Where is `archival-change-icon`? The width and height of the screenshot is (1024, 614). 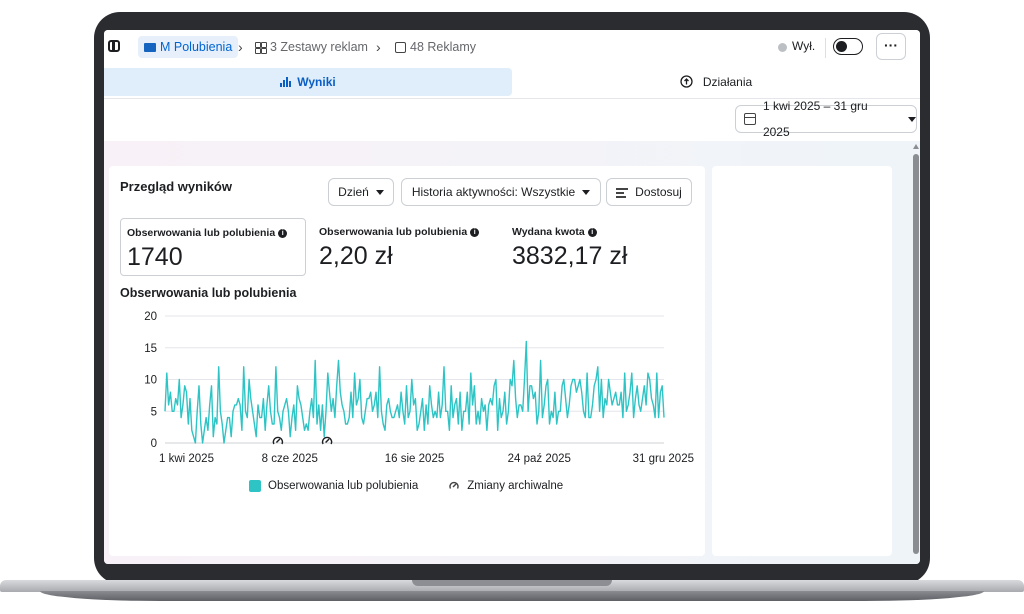
archival-change-icon is located at coordinates (454, 485).